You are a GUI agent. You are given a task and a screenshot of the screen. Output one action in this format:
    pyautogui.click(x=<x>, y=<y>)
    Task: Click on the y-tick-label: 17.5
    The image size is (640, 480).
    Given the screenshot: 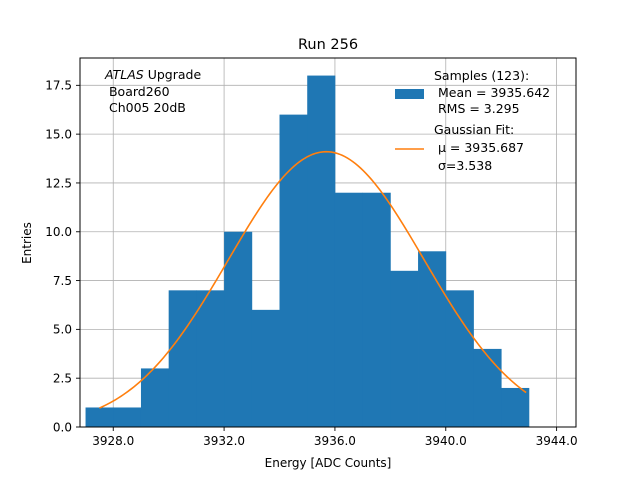 What is the action you would take?
    pyautogui.click(x=58, y=86)
    